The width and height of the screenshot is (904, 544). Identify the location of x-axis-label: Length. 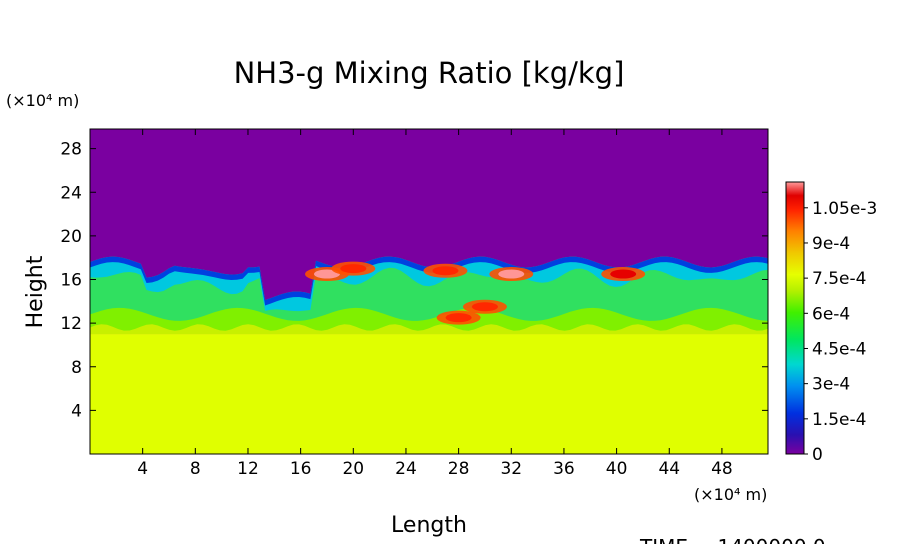
(429, 525).